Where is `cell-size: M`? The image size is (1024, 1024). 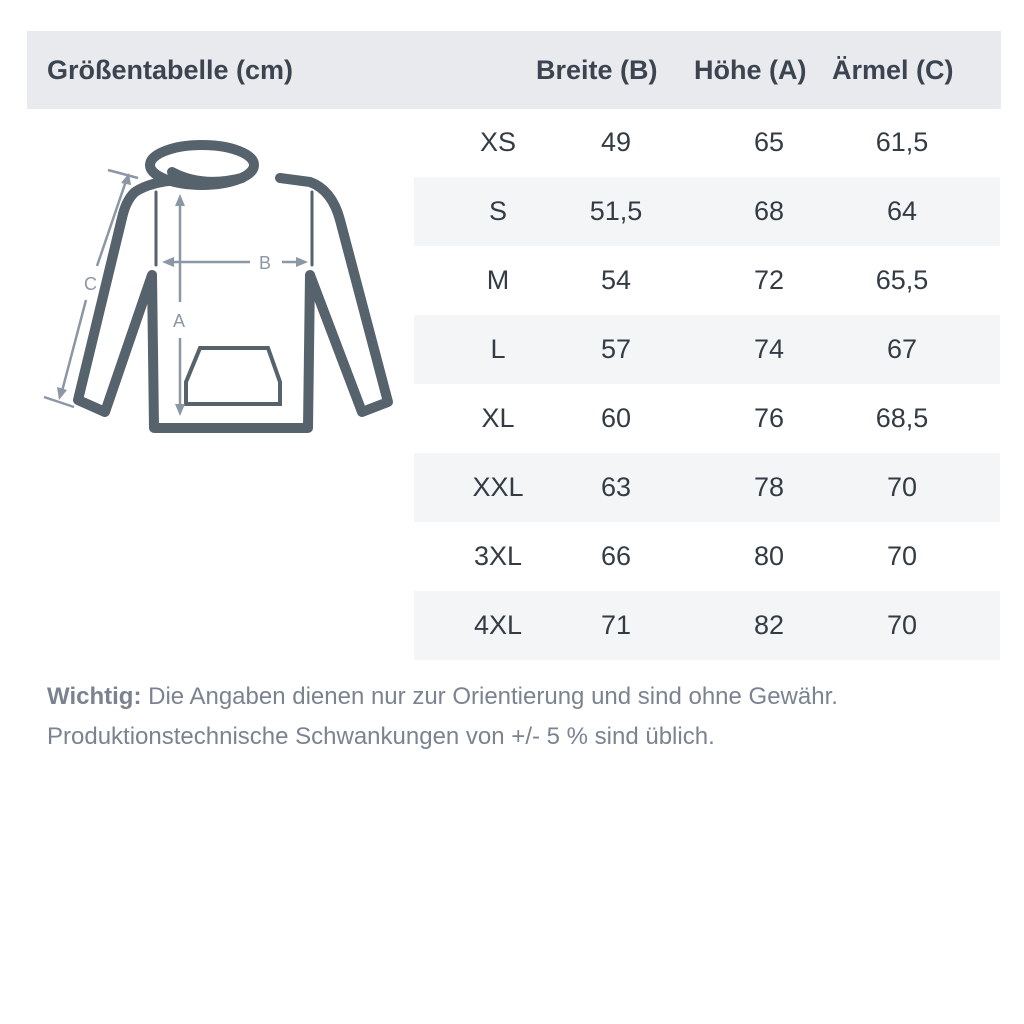 cell-size: M is located at coordinates (498, 280).